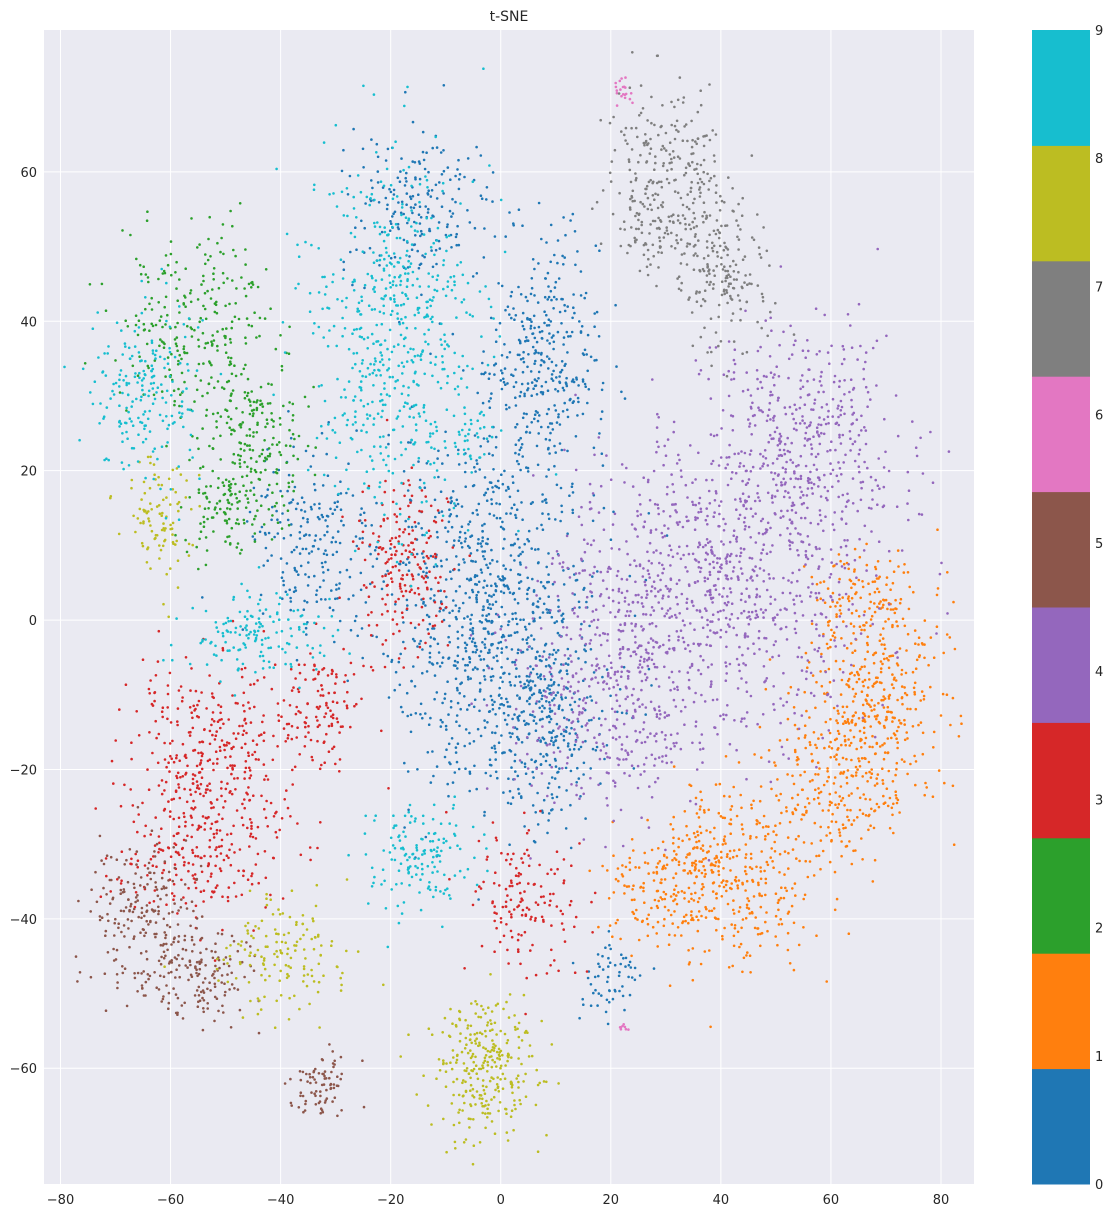 This screenshot has height=1214, width=1113. What do you see at coordinates (794, 970) in the screenshot?
I see `point-2080` at bounding box center [794, 970].